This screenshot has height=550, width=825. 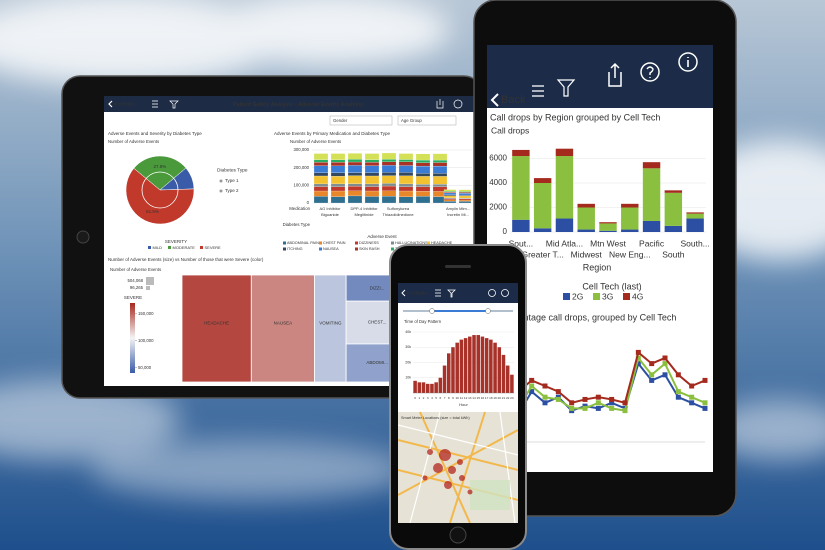 I want to click on nav-icons, so click(x=472, y=293).